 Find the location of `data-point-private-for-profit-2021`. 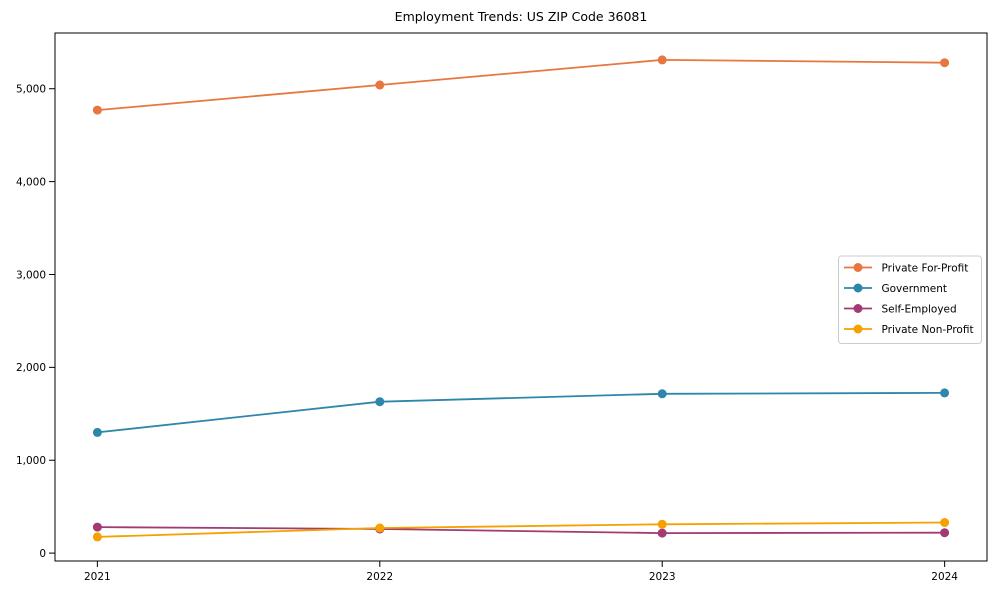

data-point-private-for-profit-2021 is located at coordinates (97, 110).